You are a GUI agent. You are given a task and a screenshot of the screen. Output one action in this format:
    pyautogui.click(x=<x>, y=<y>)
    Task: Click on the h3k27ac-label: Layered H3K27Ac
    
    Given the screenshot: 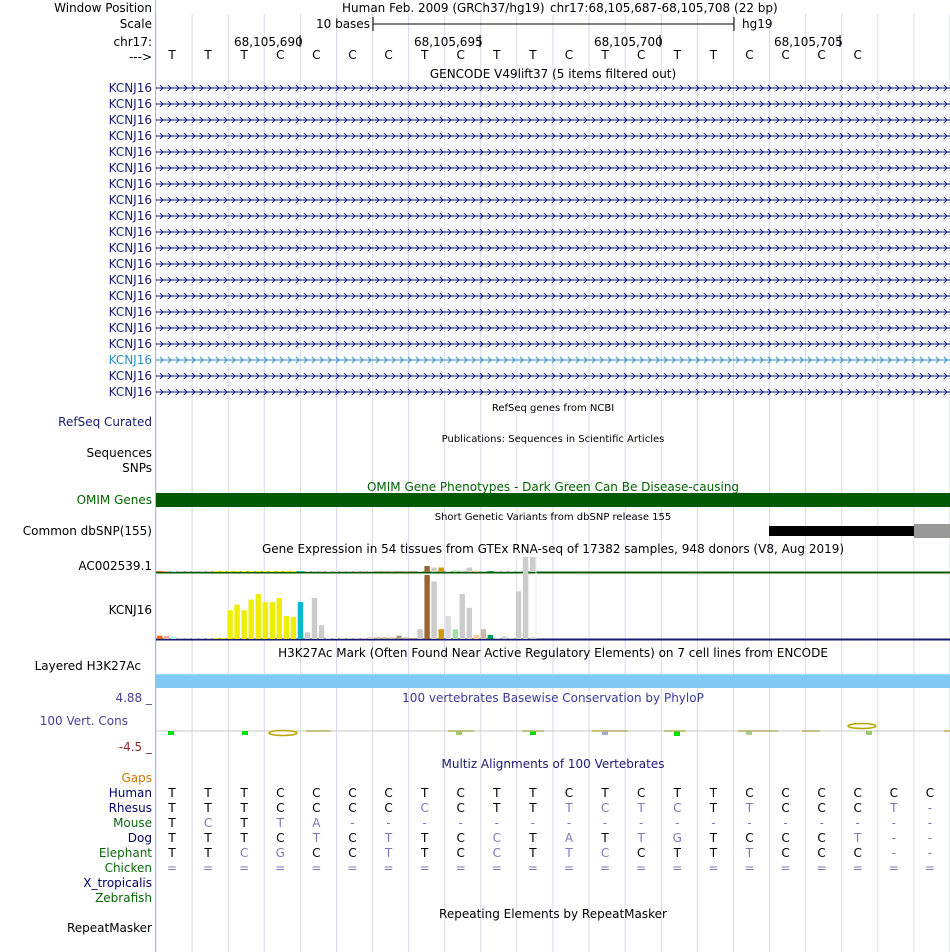 What is the action you would take?
    pyautogui.click(x=87, y=666)
    